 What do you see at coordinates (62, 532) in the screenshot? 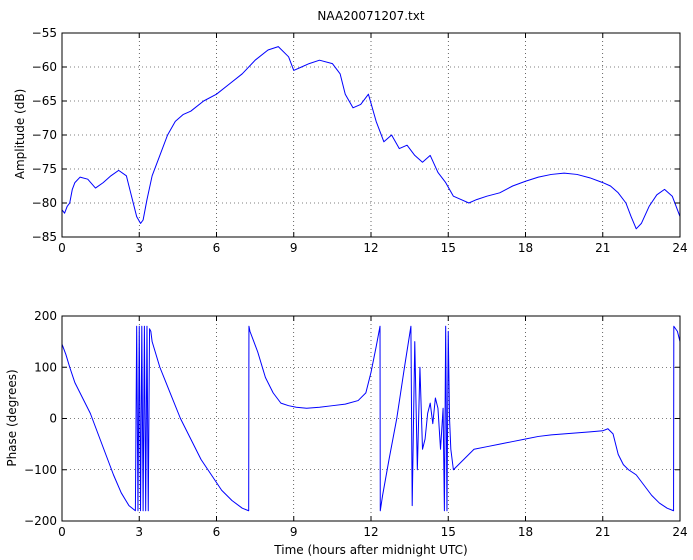
I see `phase-x-tick-label: 0` at bounding box center [62, 532].